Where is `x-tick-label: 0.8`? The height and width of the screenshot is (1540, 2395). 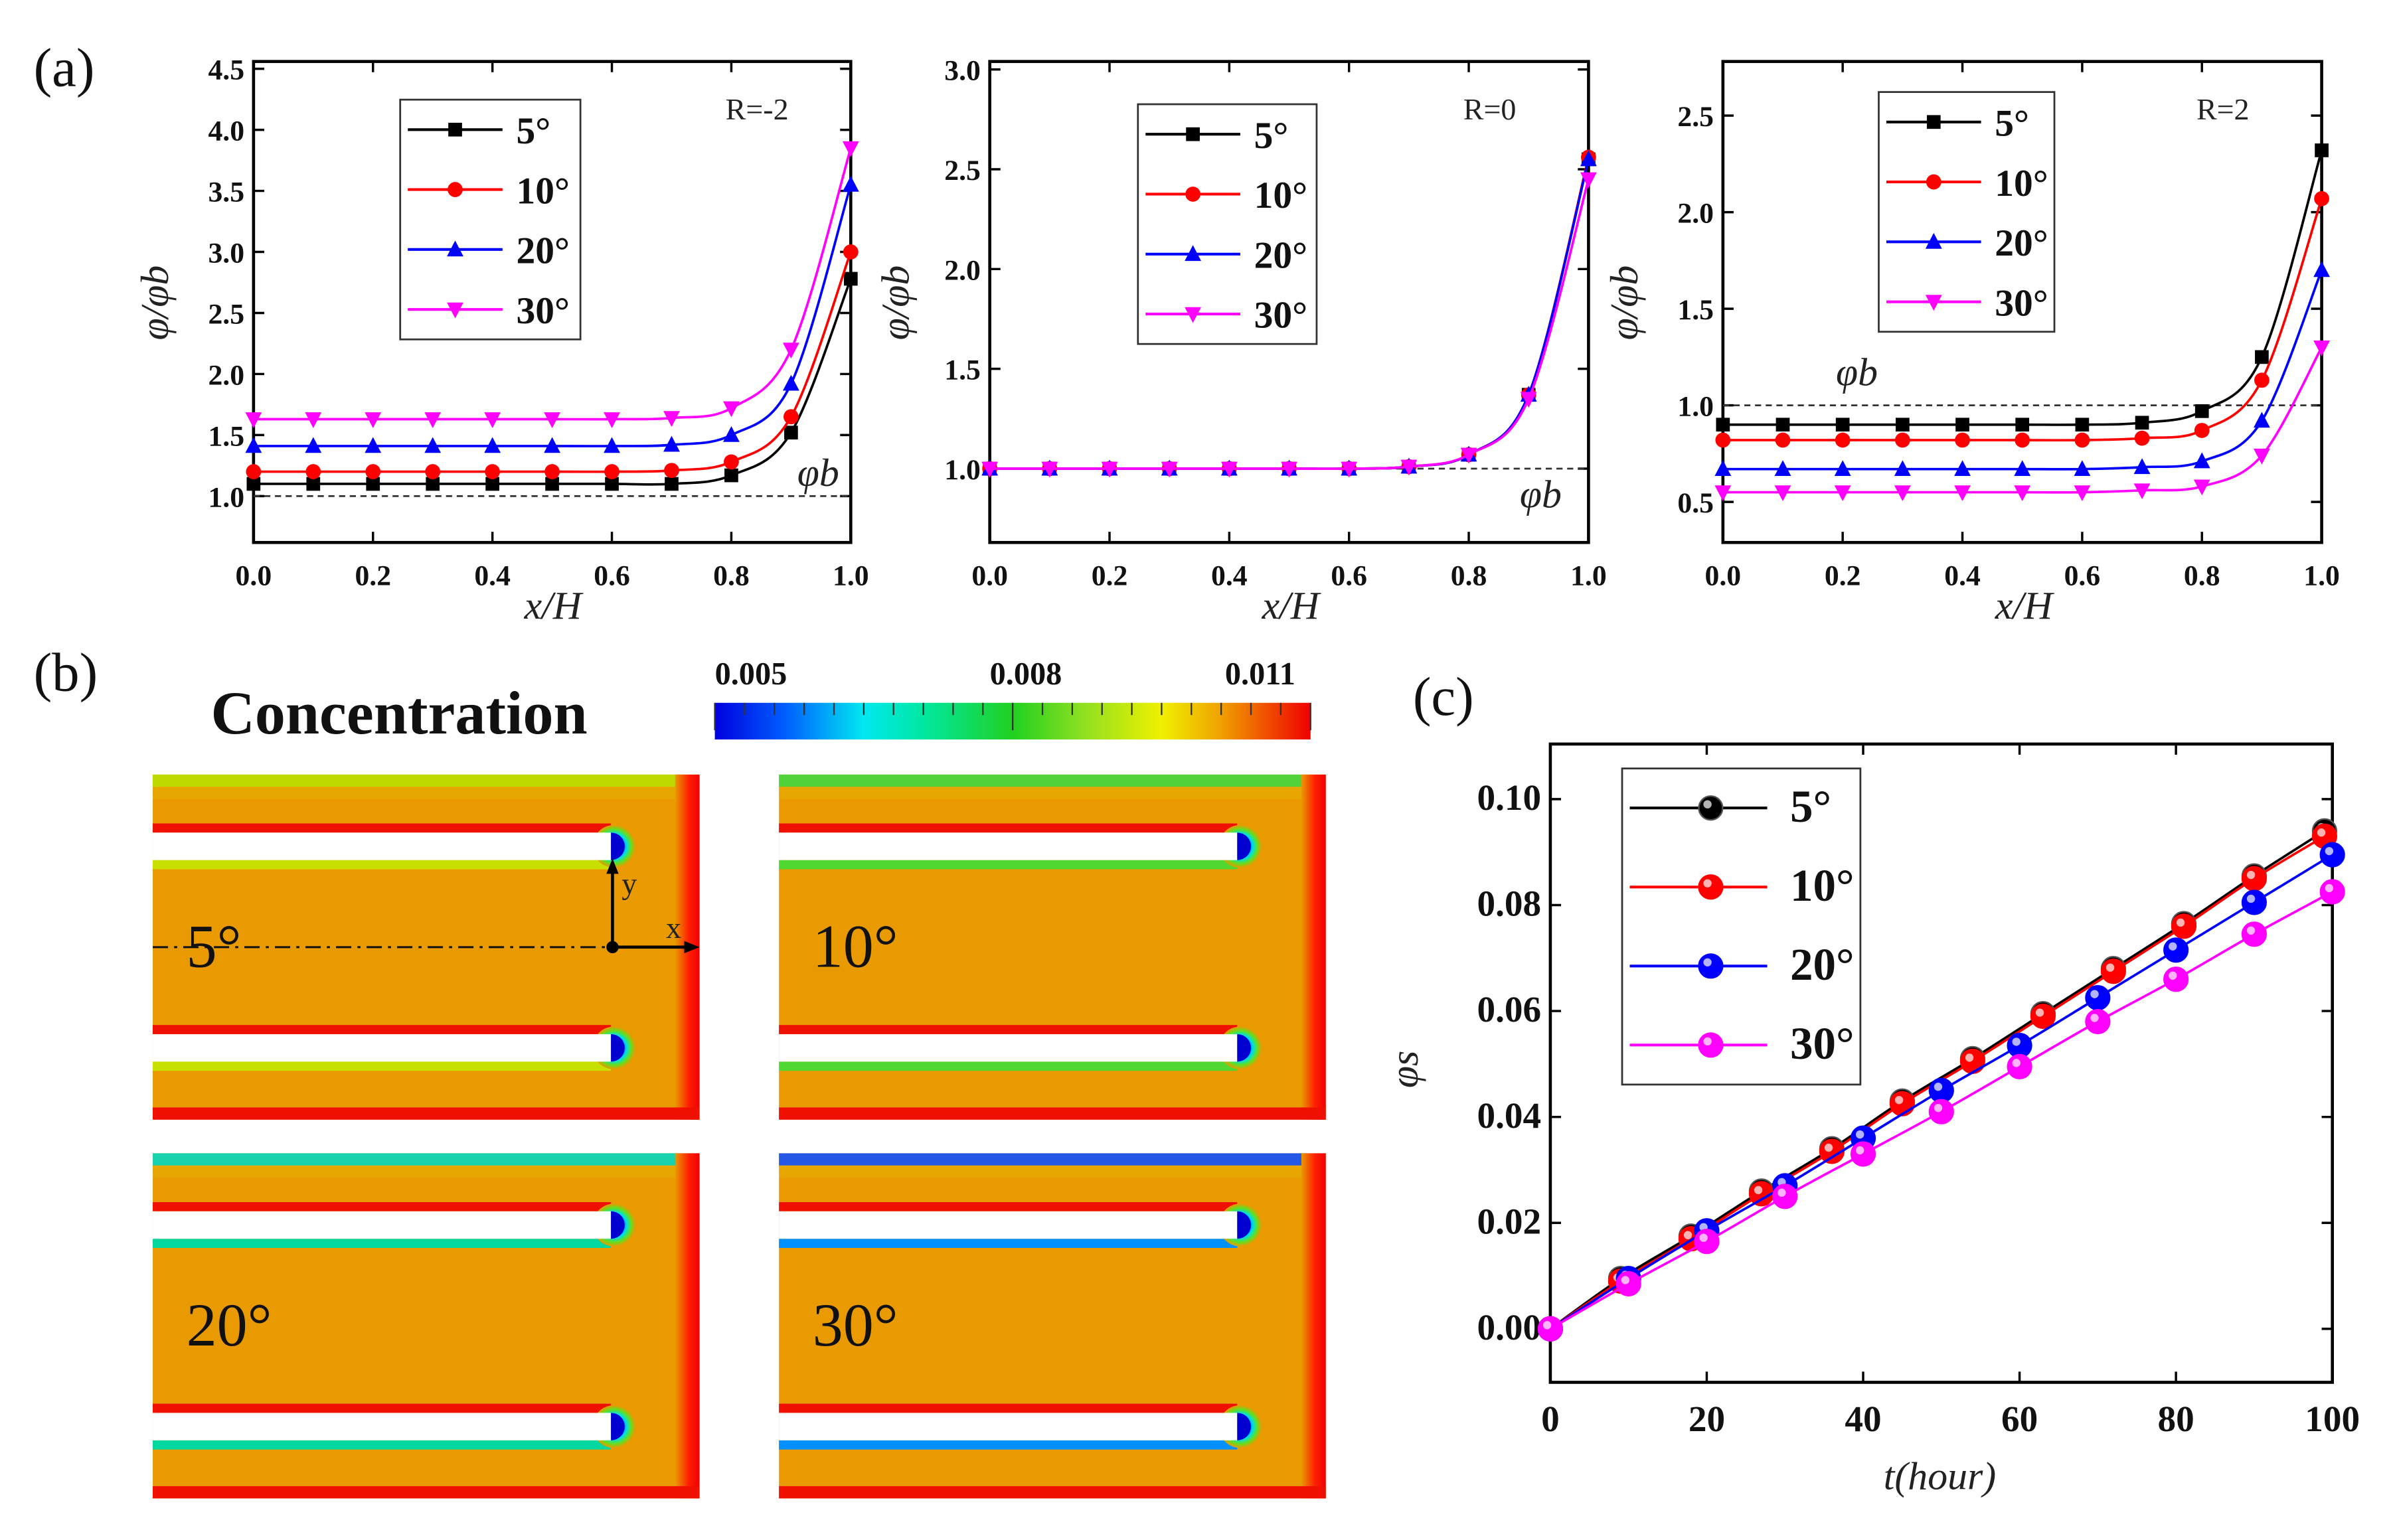
x-tick-label: 0.8 is located at coordinates (731, 576).